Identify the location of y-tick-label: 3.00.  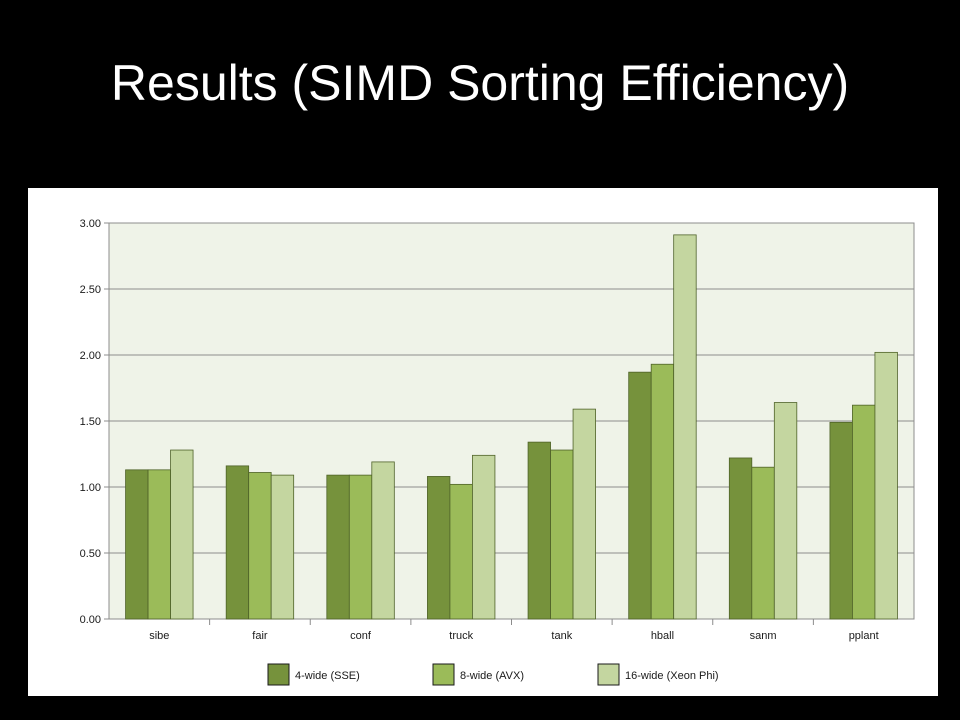
(90, 224).